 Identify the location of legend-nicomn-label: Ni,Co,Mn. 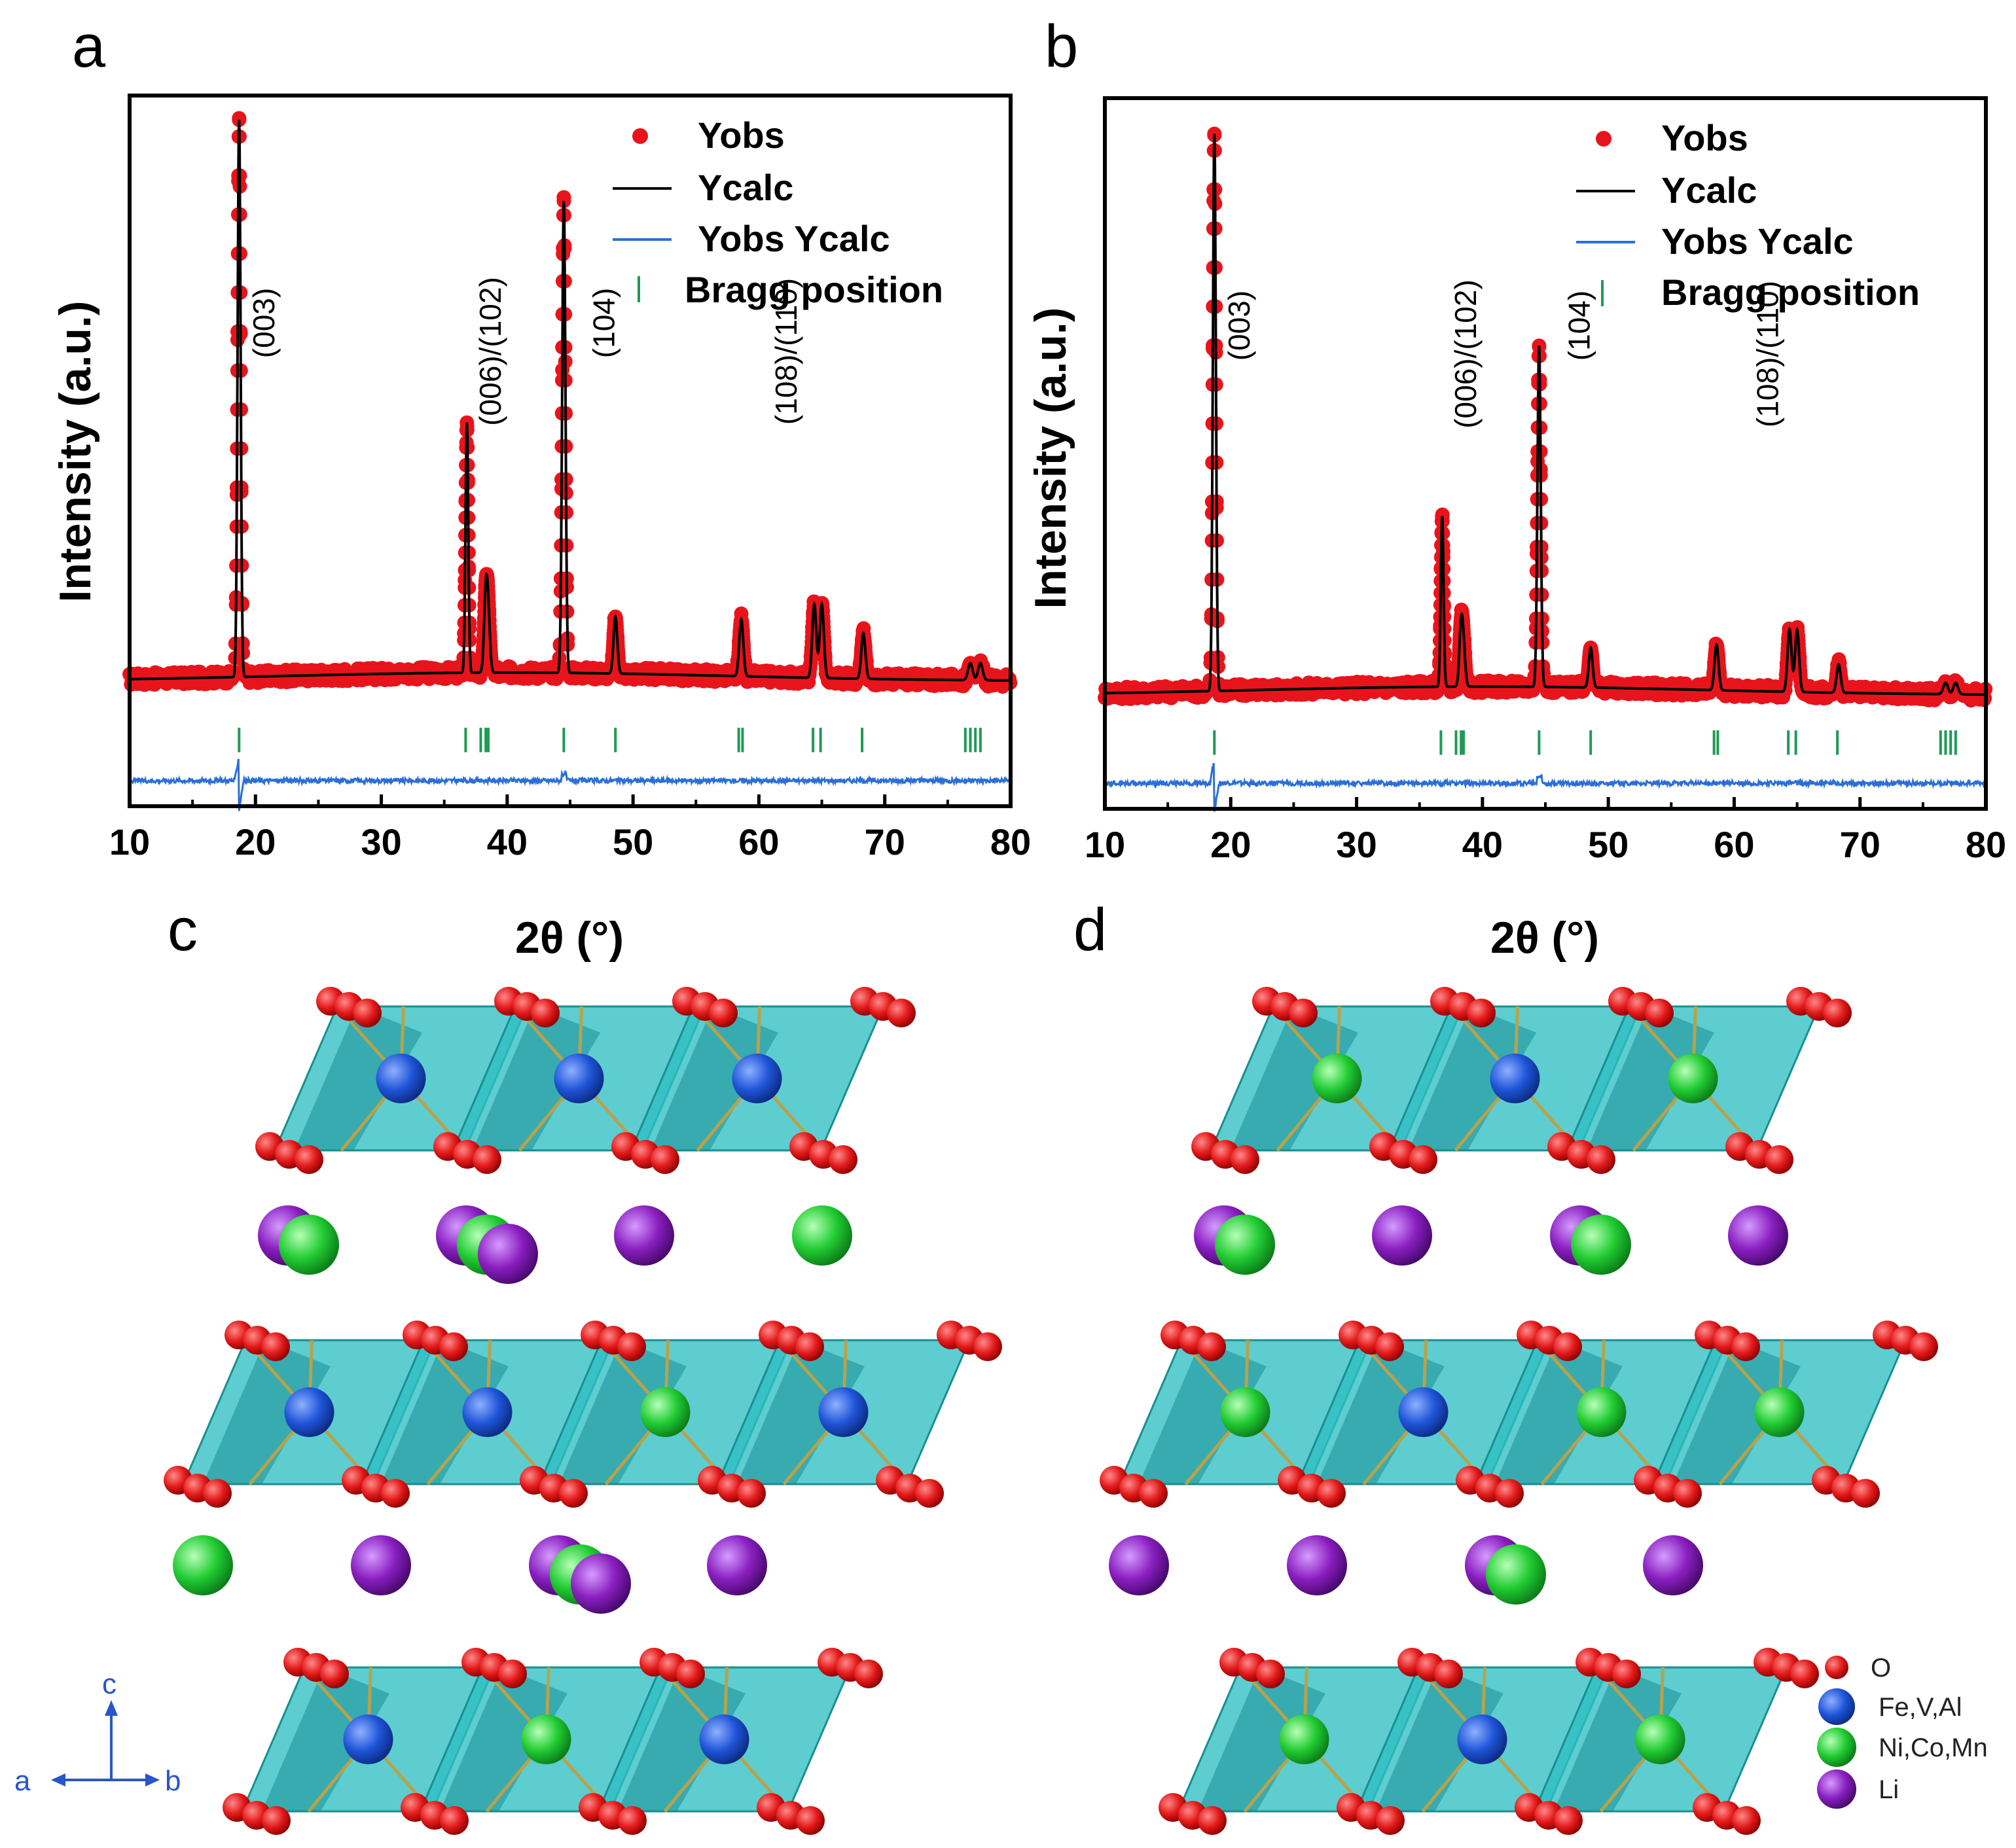
(1933, 1748).